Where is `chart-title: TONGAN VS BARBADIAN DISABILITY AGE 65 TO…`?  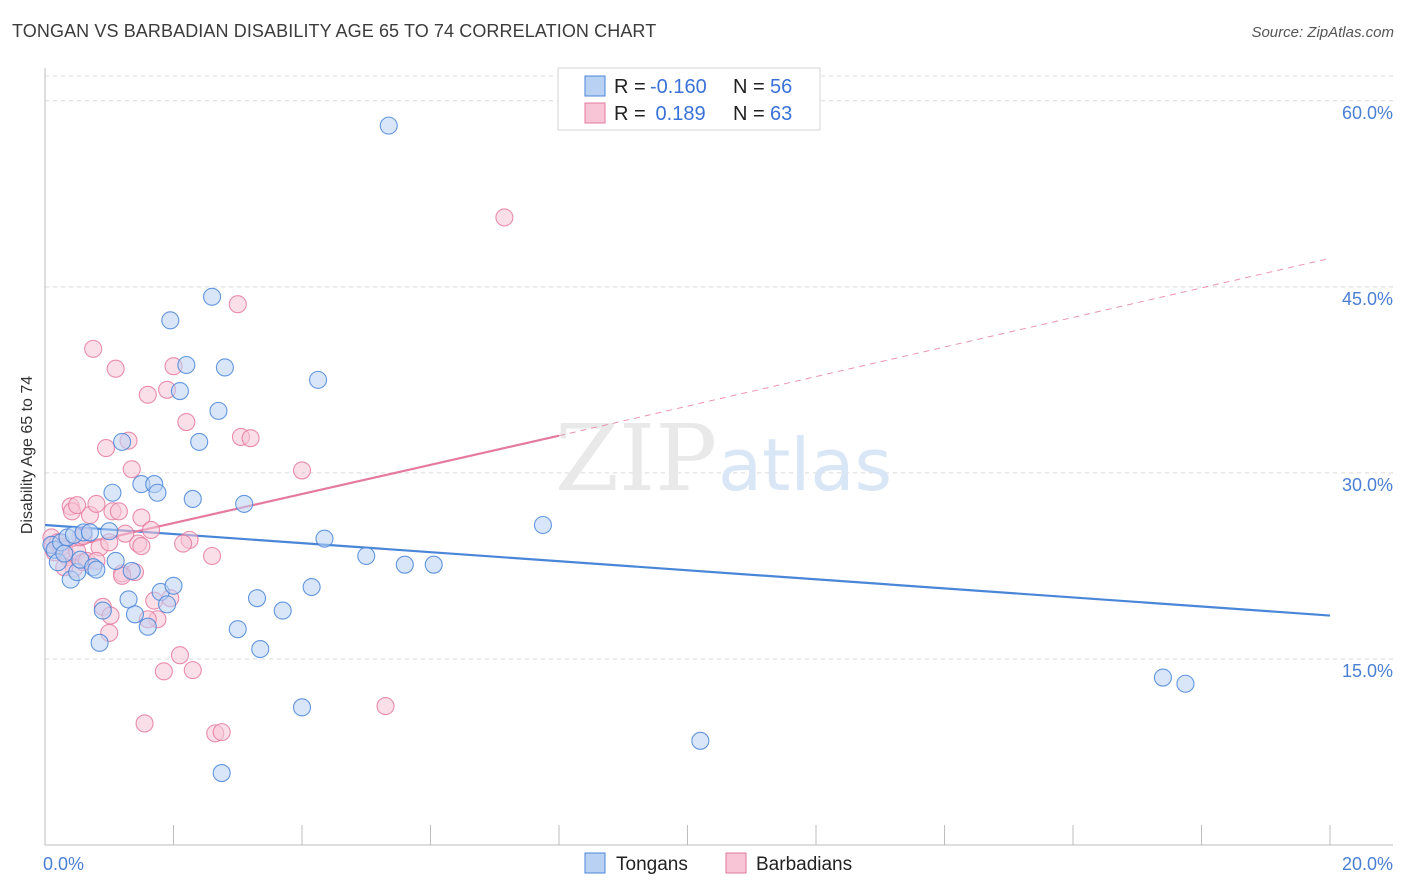 chart-title: TONGAN VS BARBADIAN DISABILITY AGE 65 TO… is located at coordinates (334, 31).